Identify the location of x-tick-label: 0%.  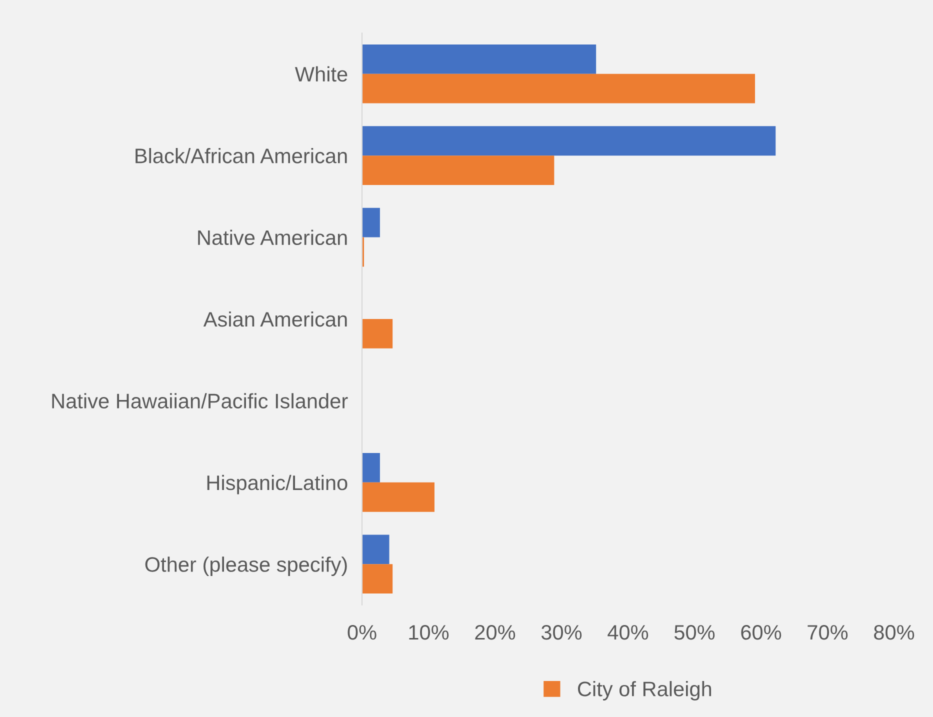
(362, 632).